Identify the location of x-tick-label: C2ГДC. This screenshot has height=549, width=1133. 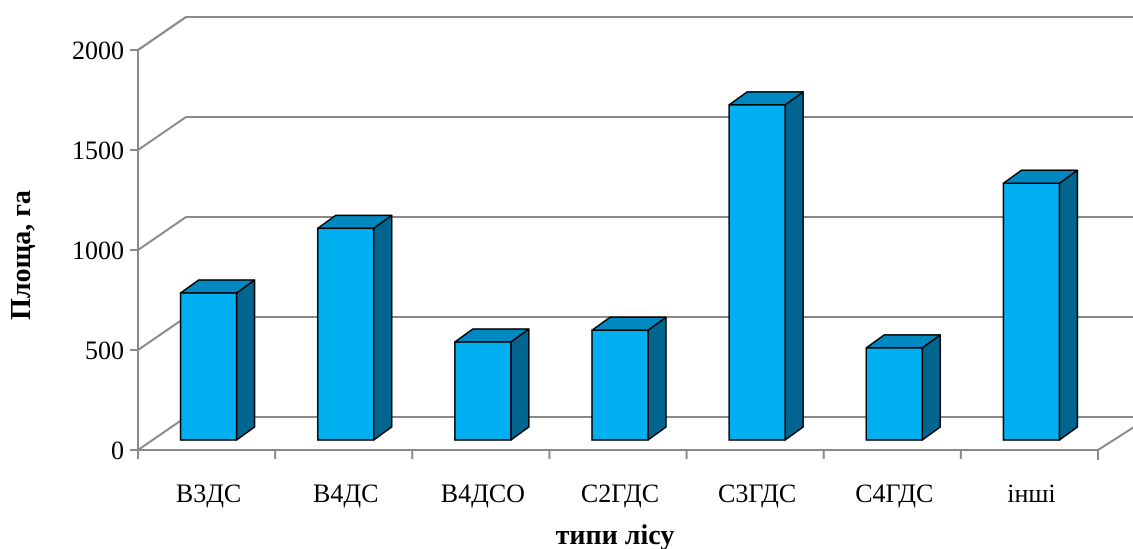
(620, 493).